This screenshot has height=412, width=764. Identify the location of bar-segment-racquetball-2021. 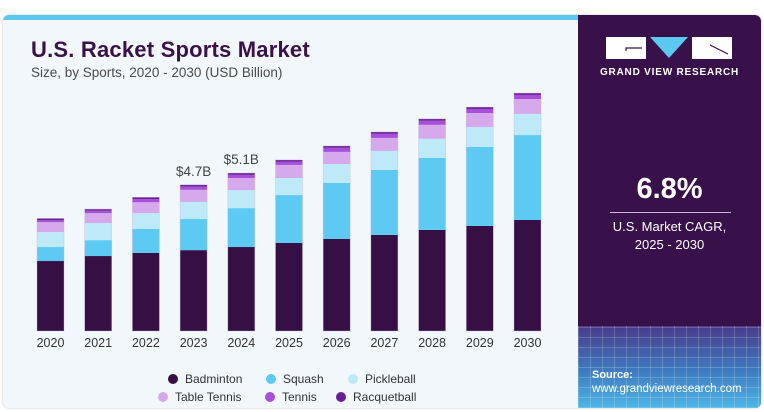
(98, 210).